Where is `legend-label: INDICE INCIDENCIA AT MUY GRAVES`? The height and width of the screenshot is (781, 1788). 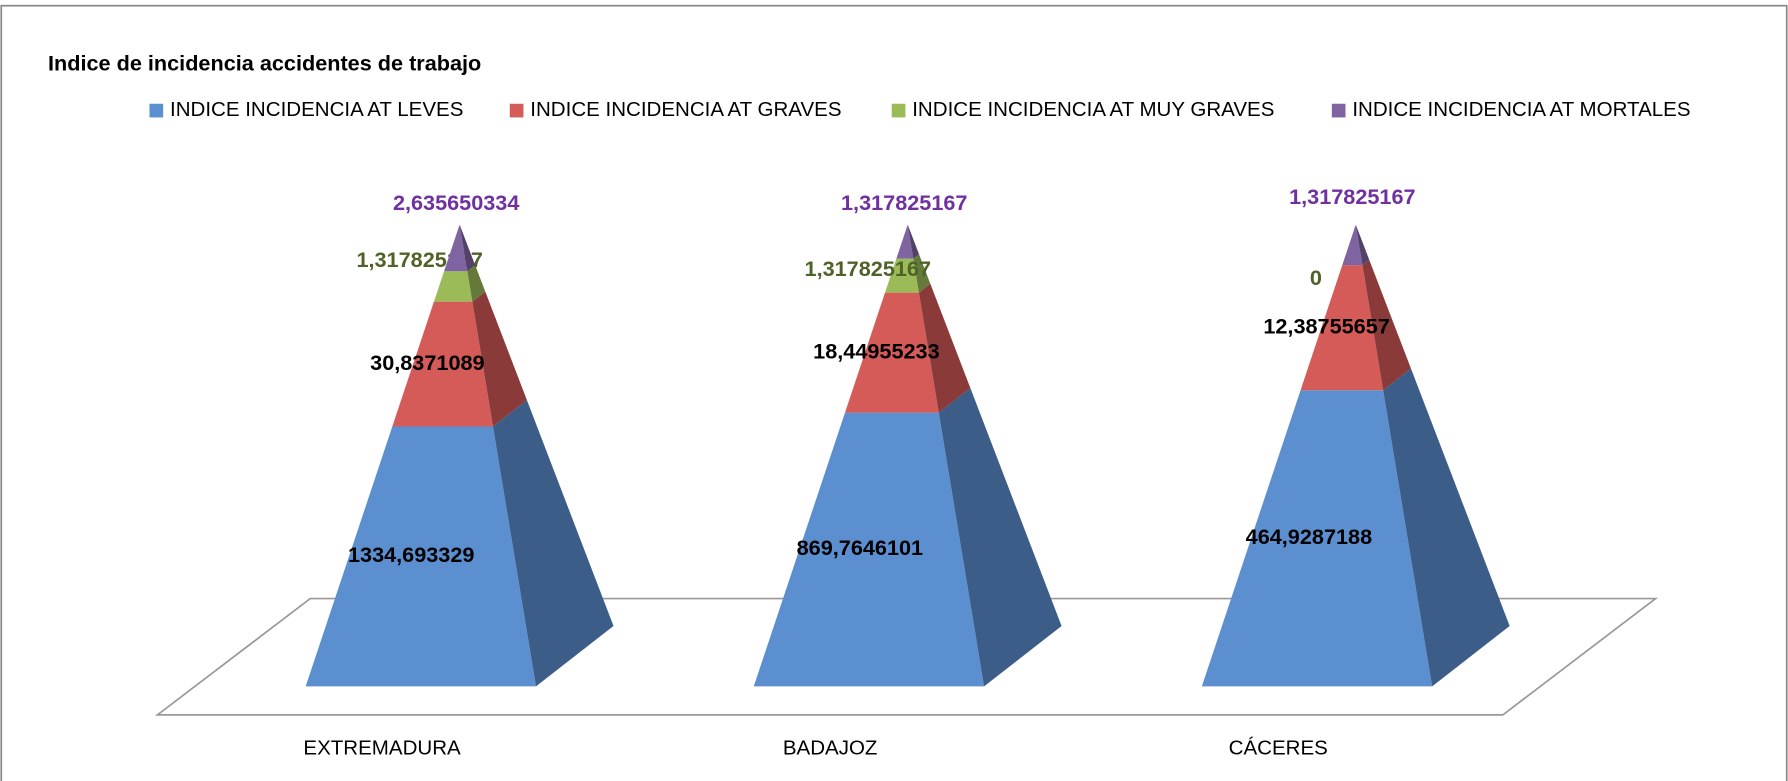 legend-label: INDICE INCIDENCIA AT MUY GRAVES is located at coordinates (1093, 109).